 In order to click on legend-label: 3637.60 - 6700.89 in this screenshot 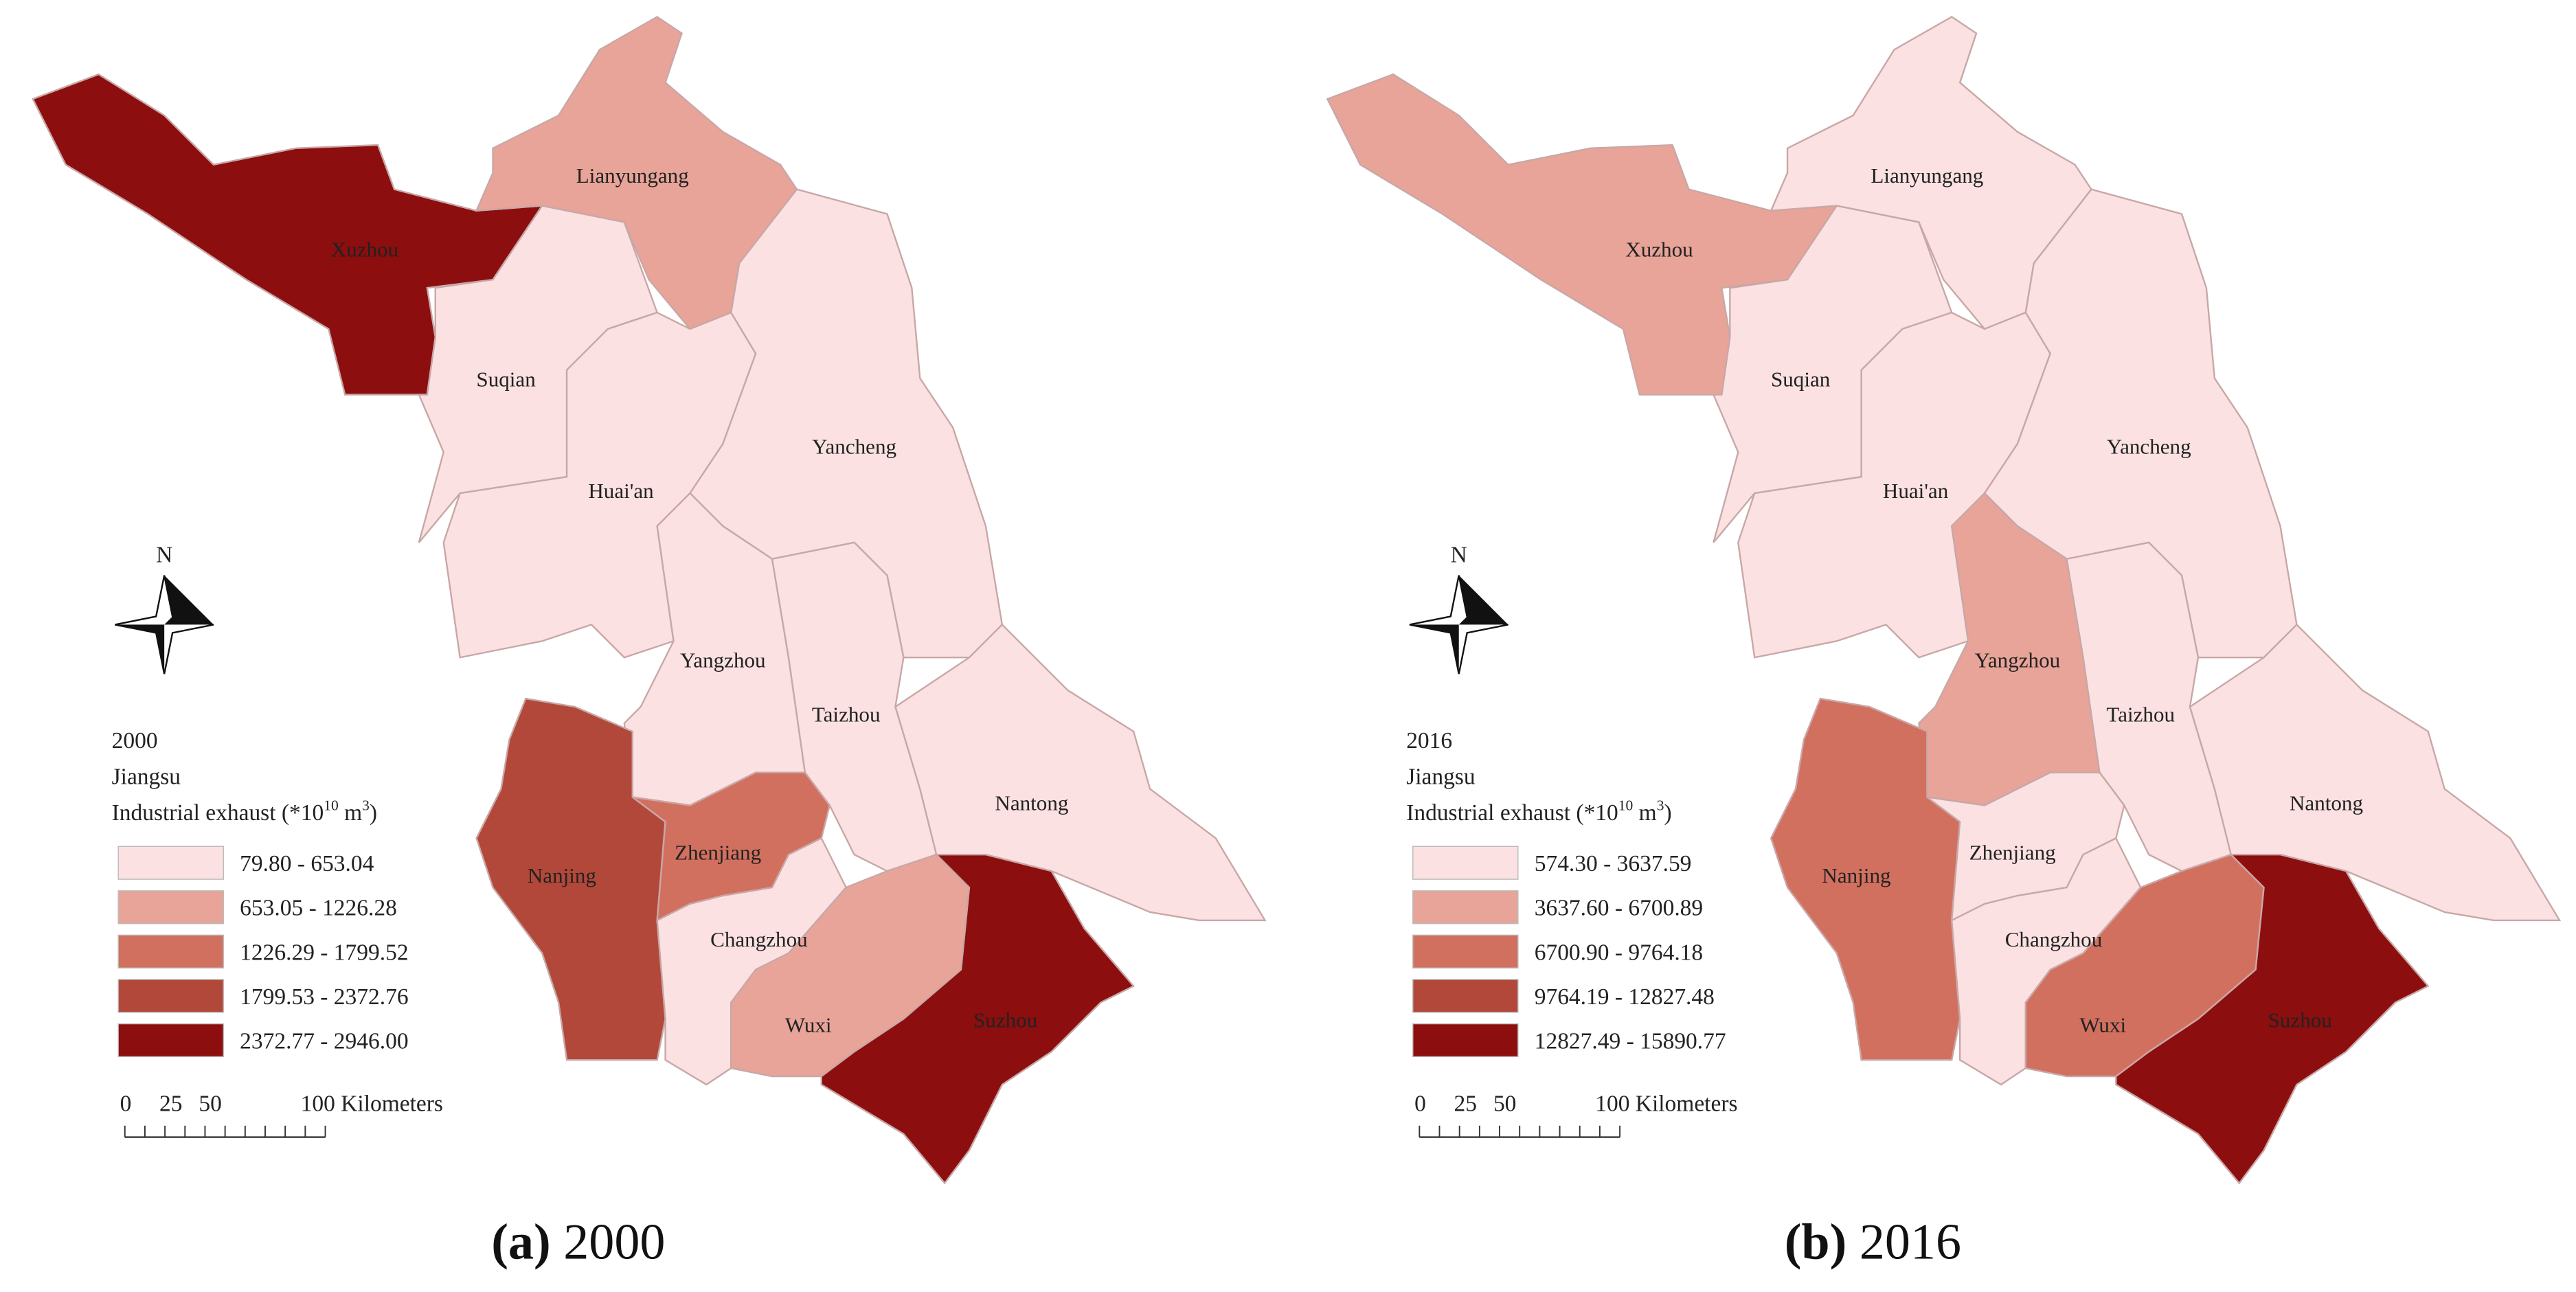, I will do `click(1619, 908)`.